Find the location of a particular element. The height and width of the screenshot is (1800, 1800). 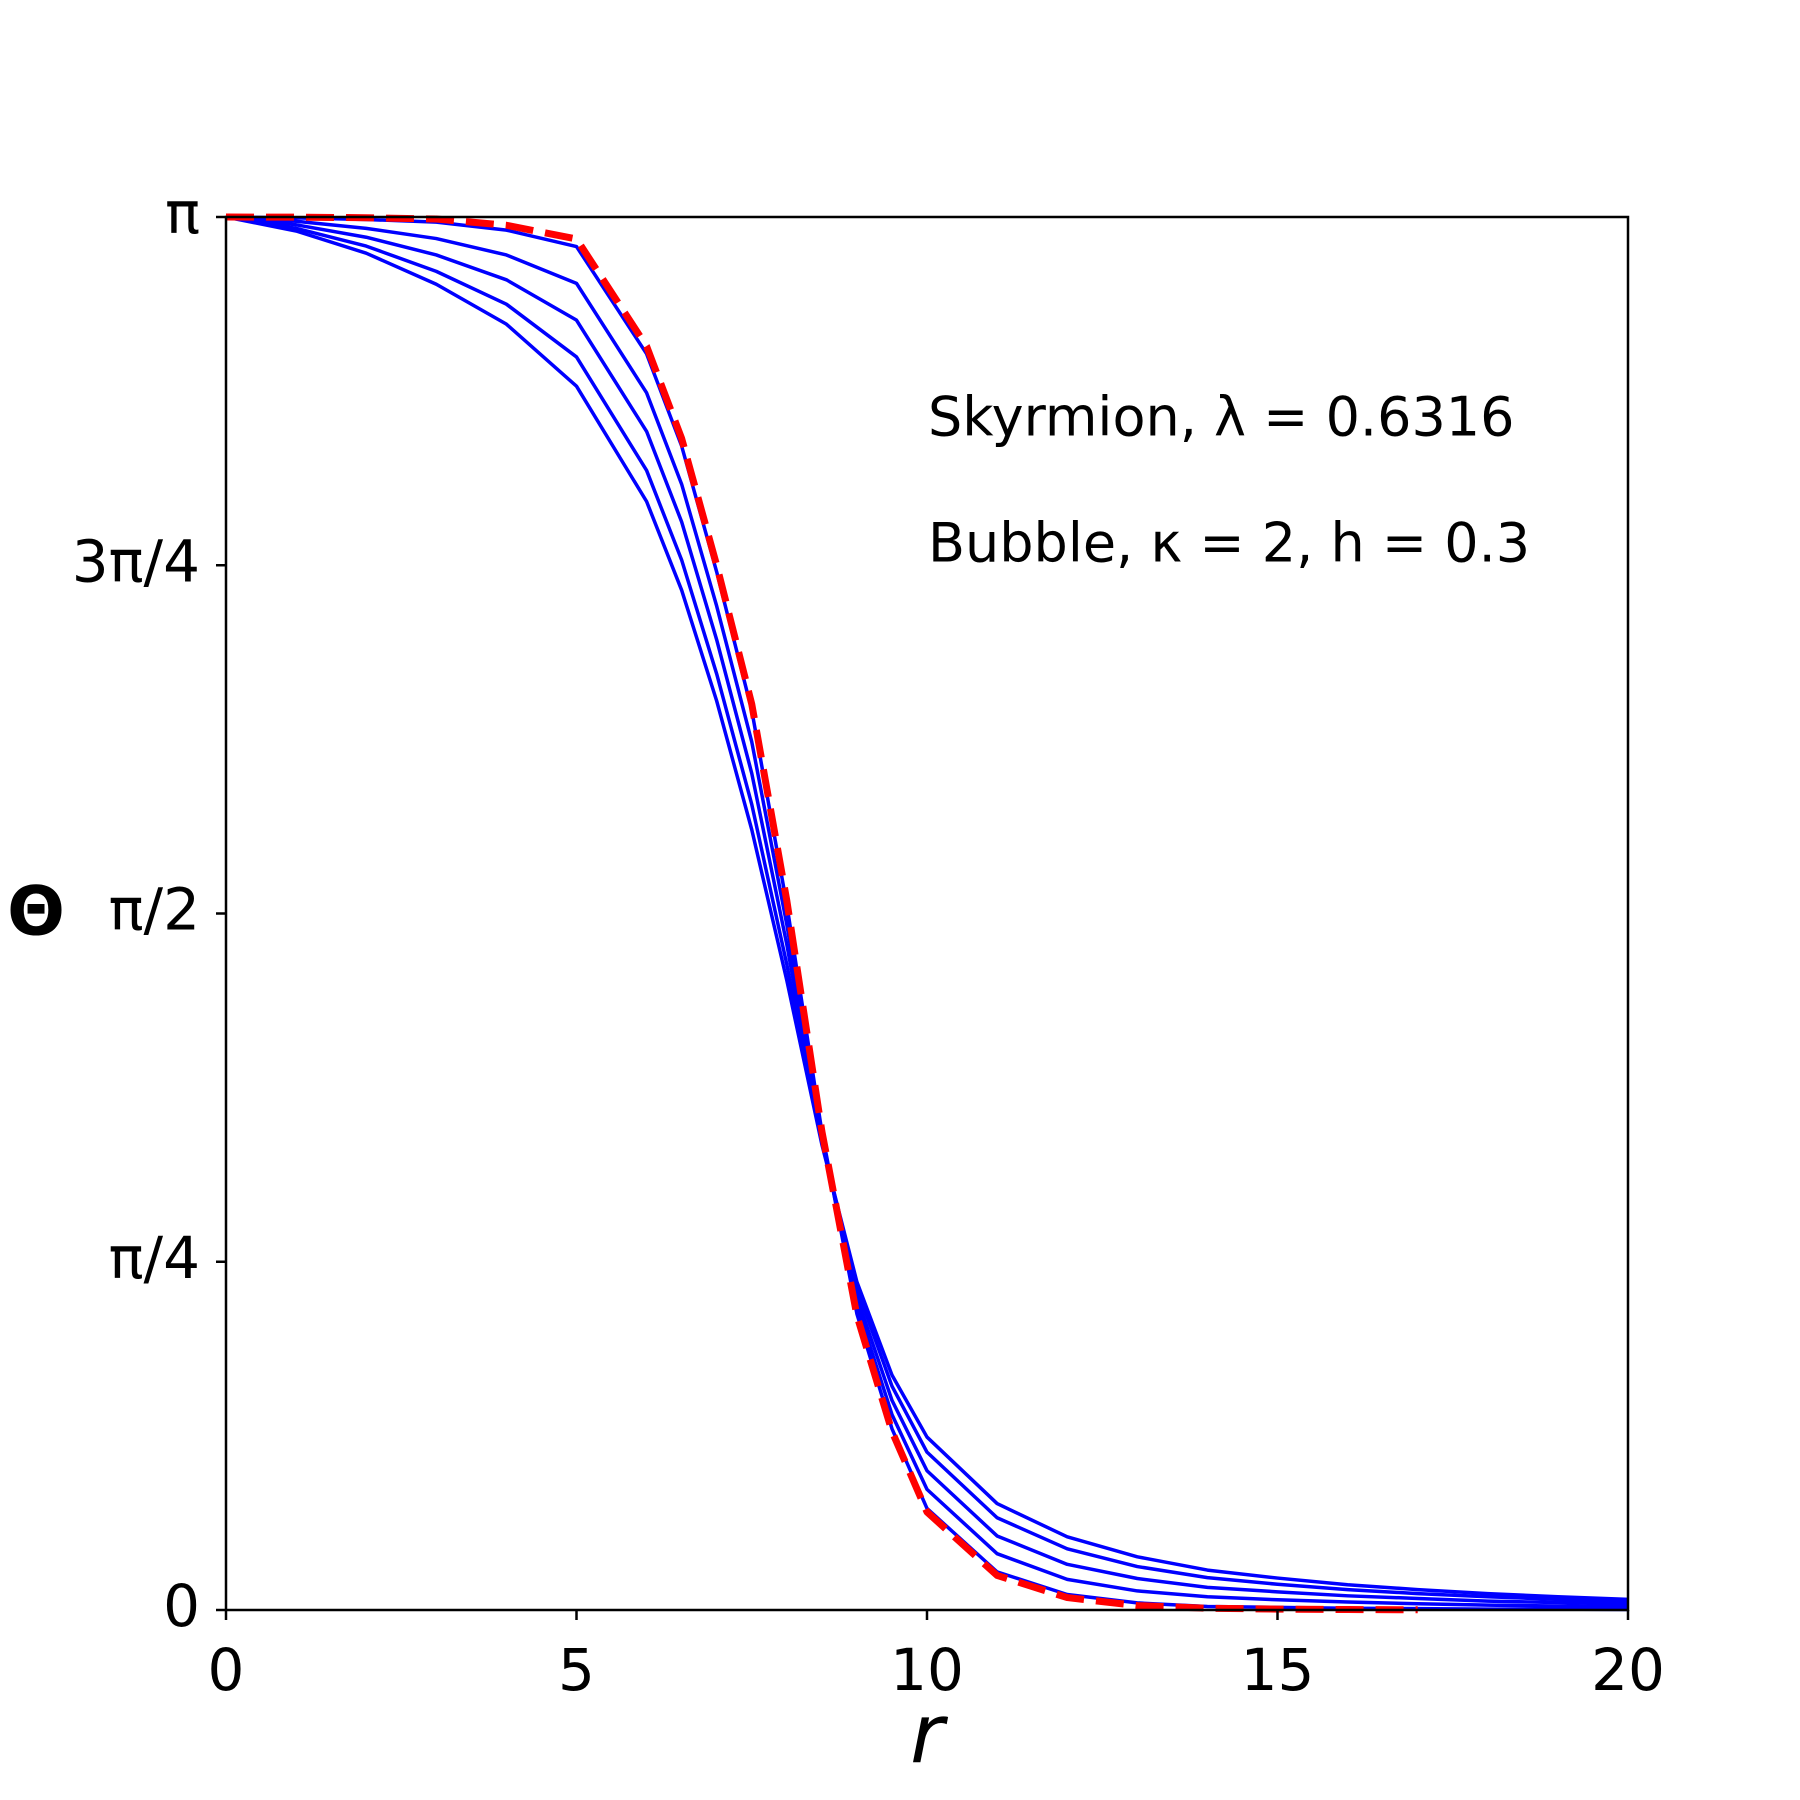

y-axis-label: Θ is located at coordinates (36, 912).